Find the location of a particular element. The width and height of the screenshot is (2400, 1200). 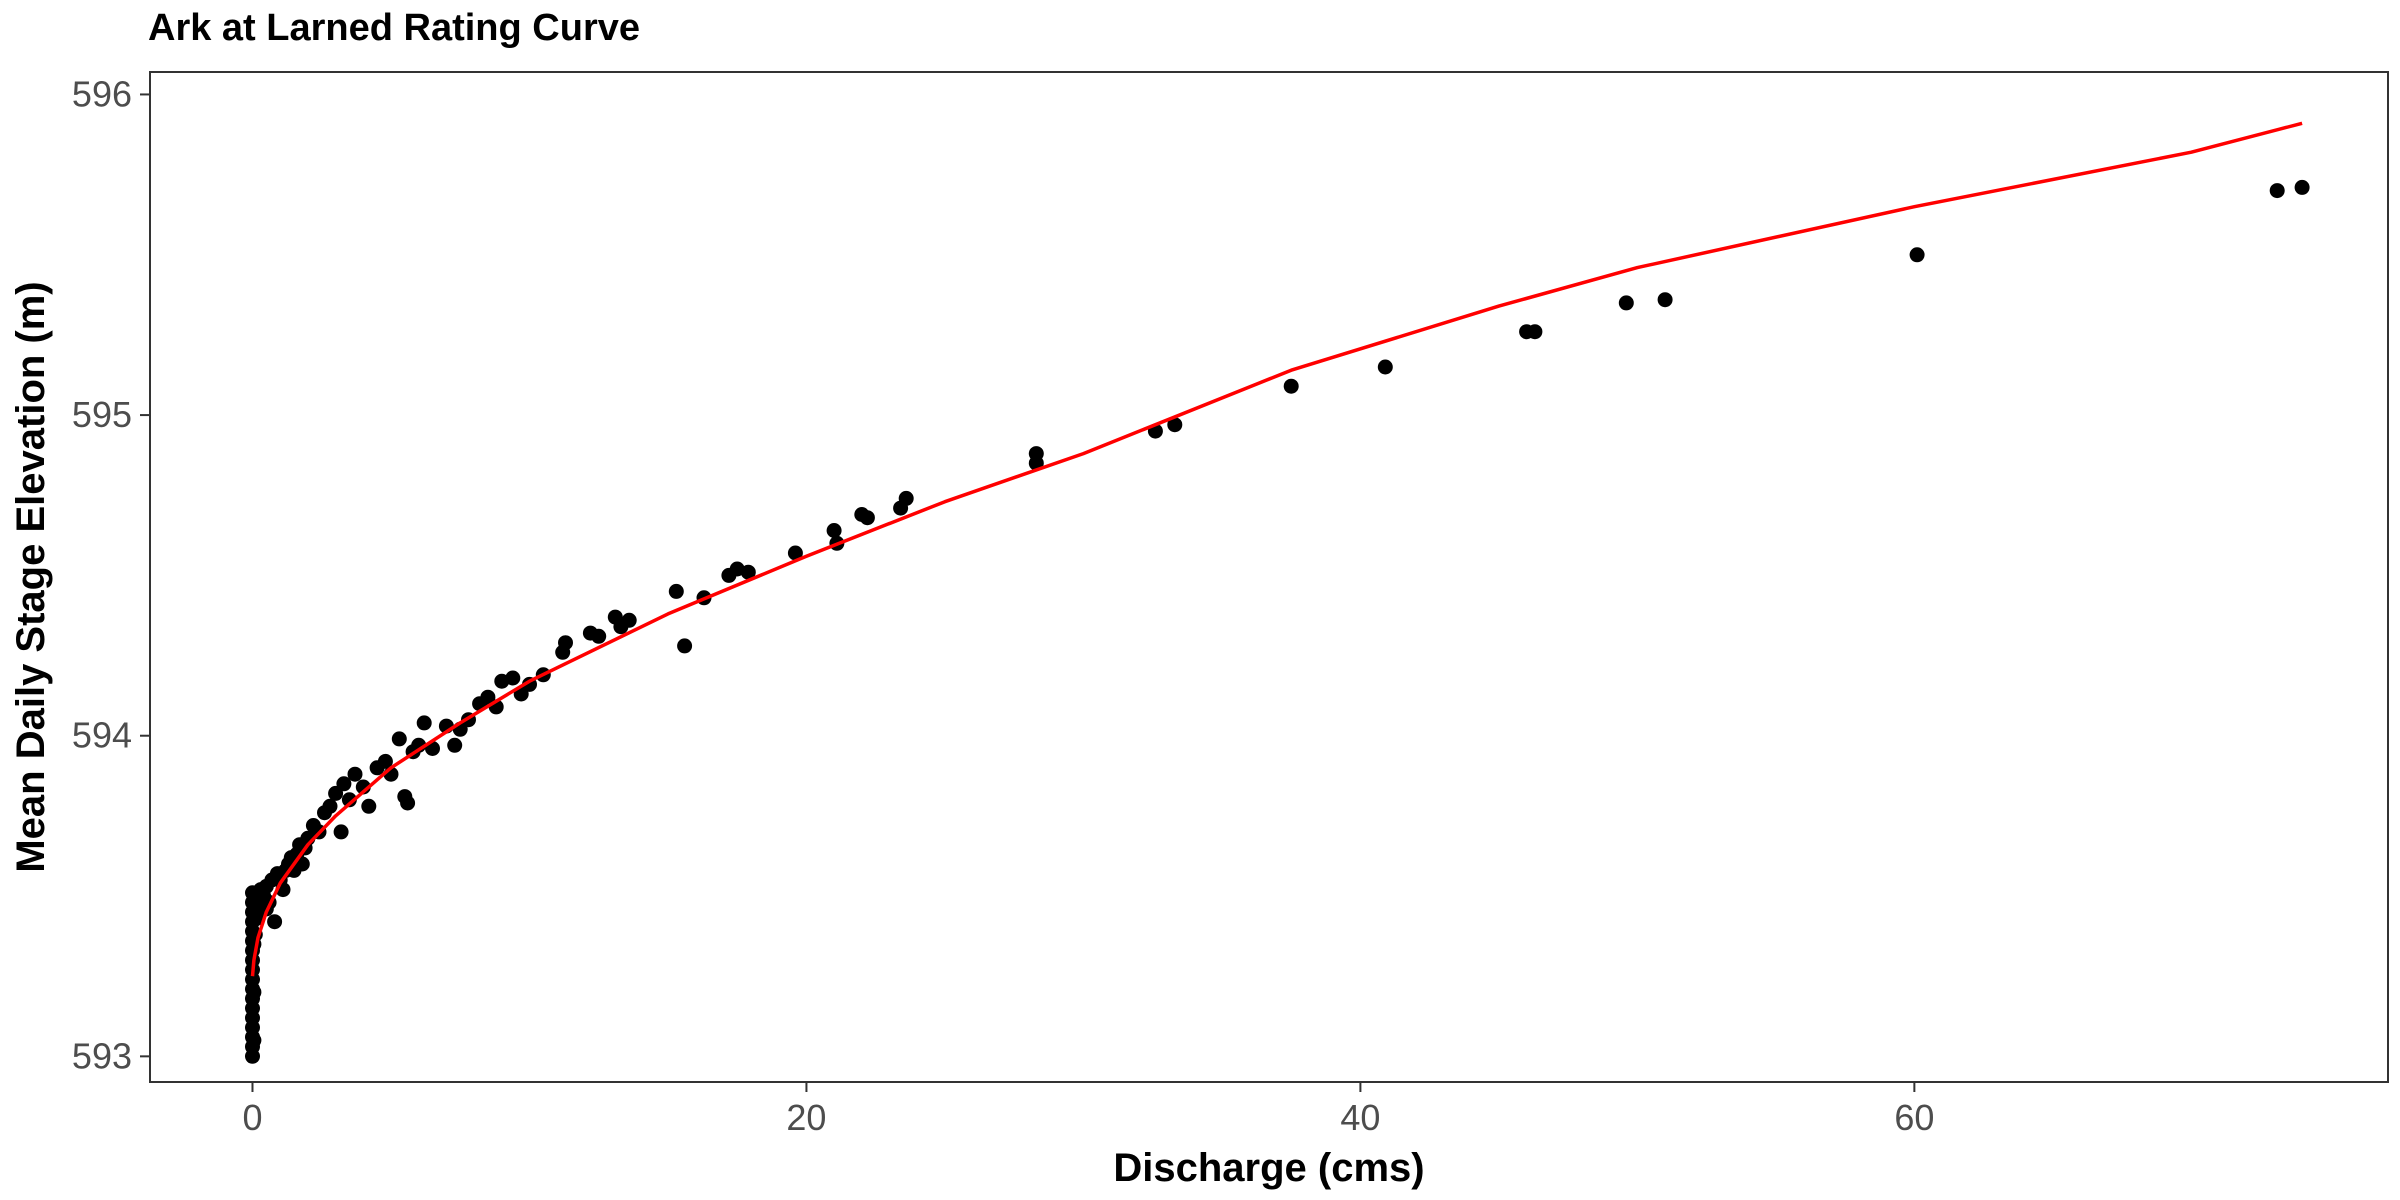

y-tick-label: 595 is located at coordinates (102, 414).